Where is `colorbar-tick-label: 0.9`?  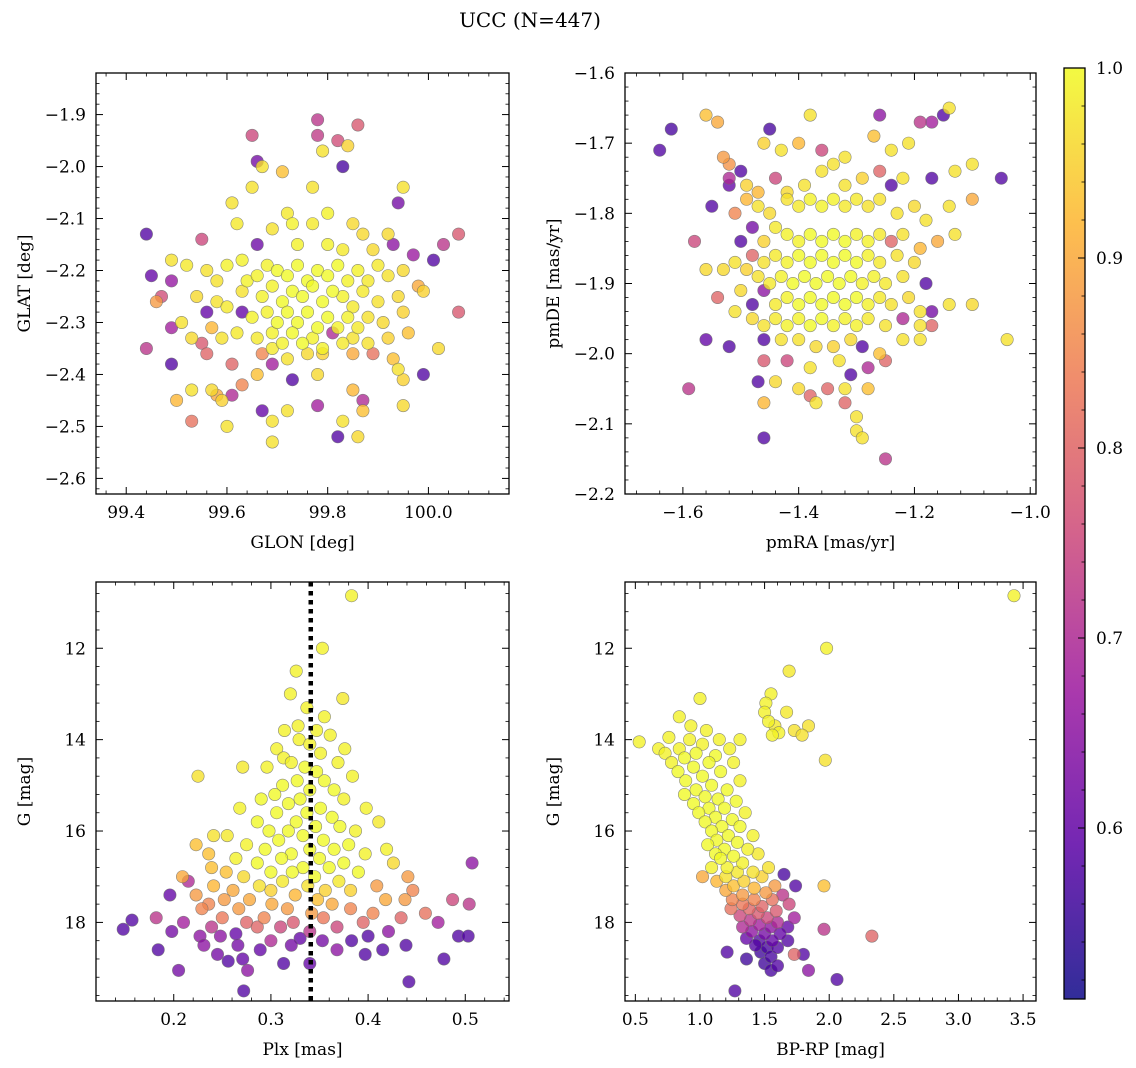
colorbar-tick-label: 0.9 is located at coordinates (1109, 259).